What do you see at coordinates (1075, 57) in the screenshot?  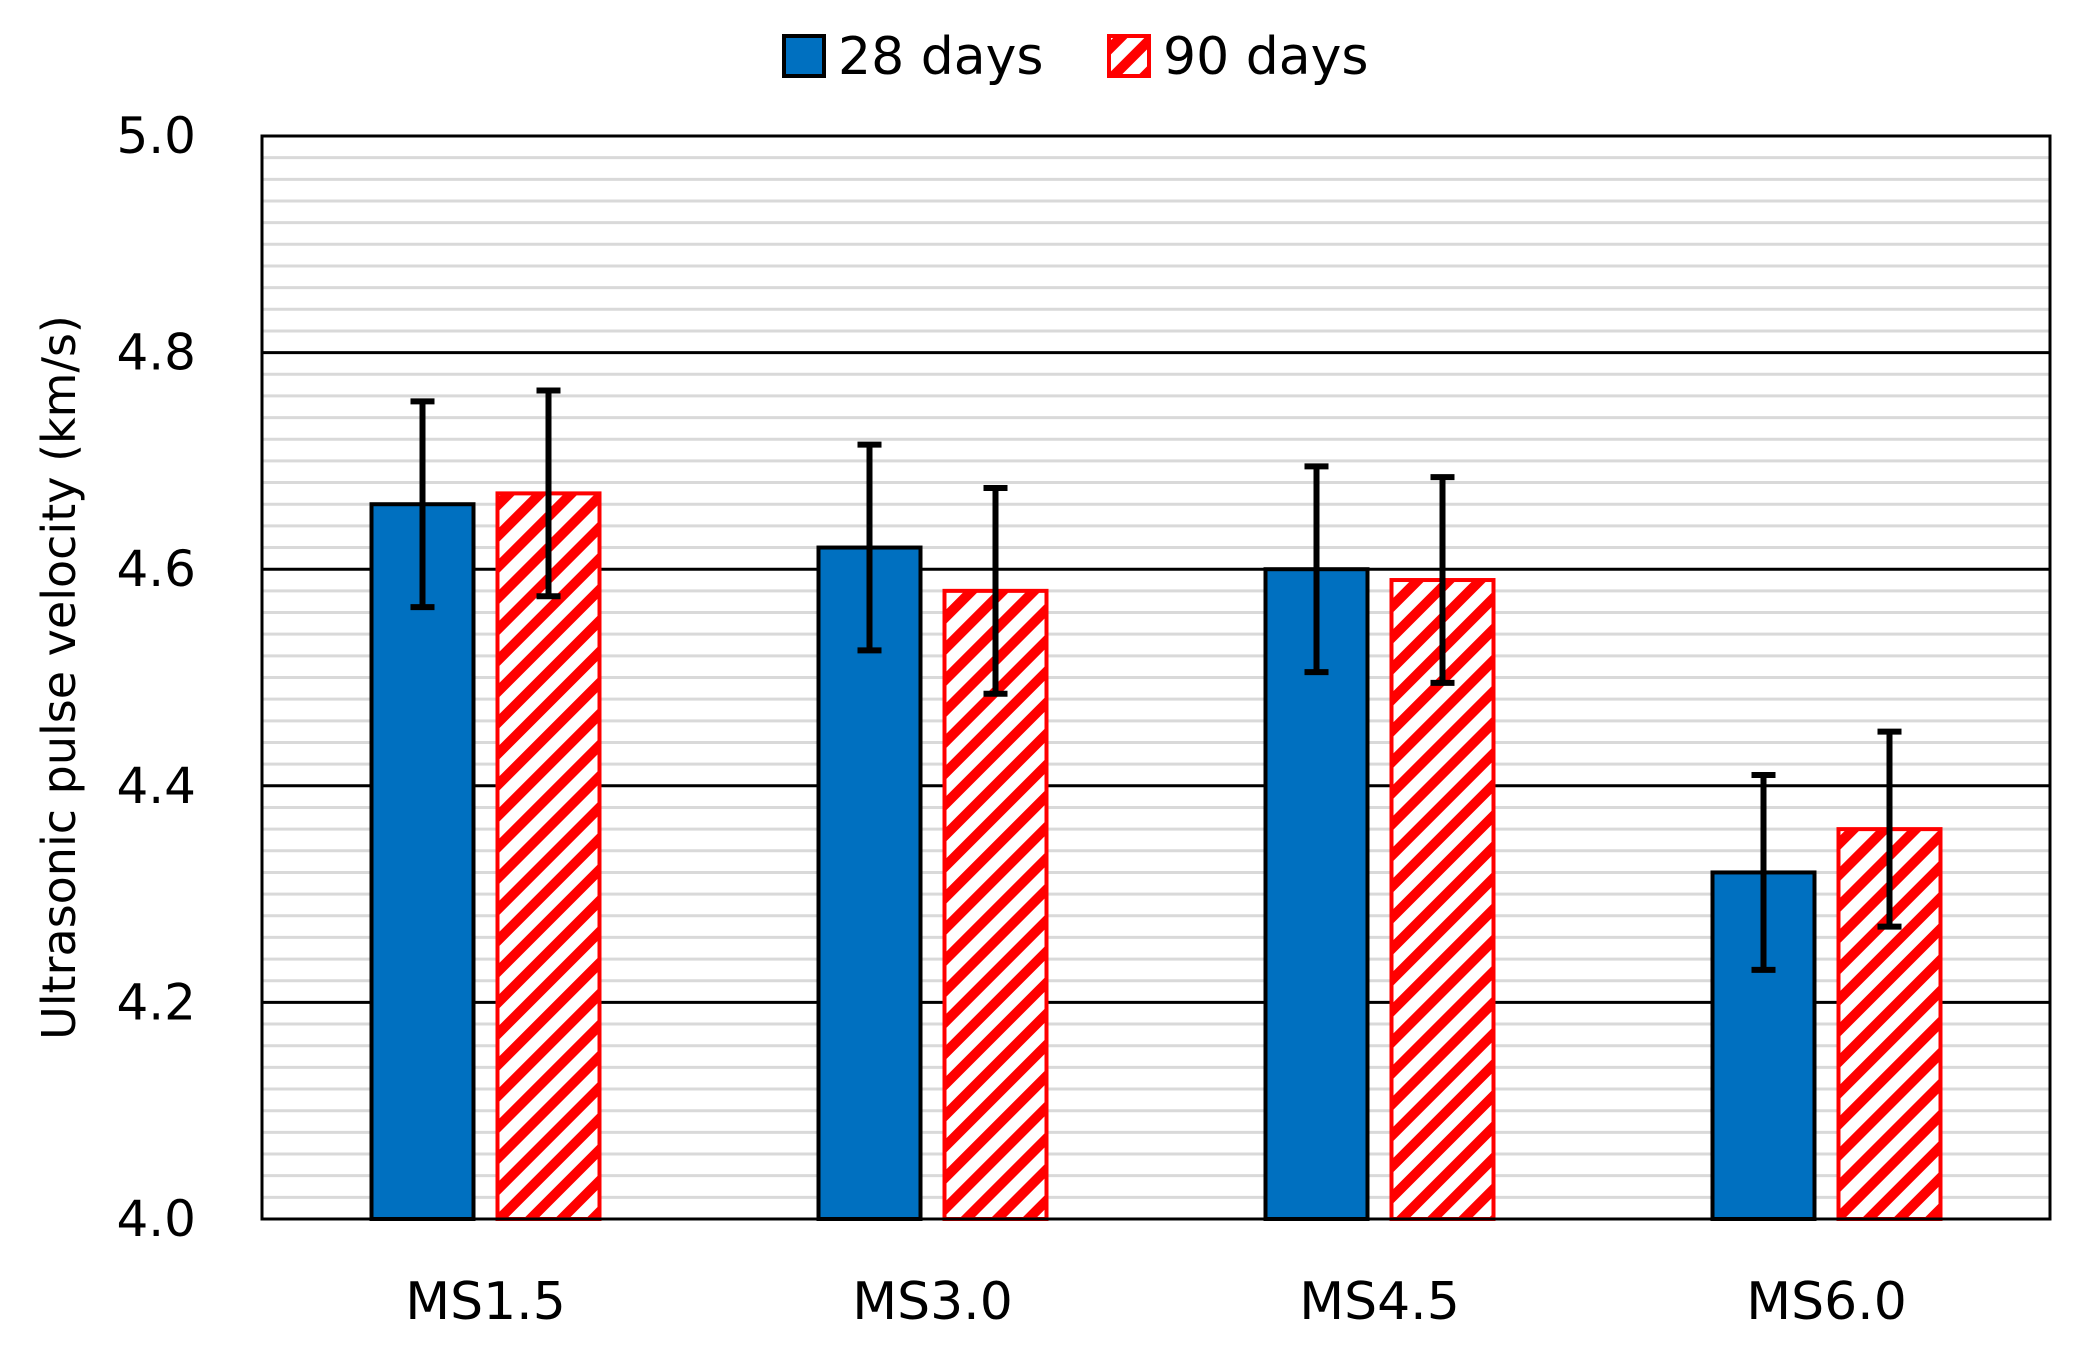 I see `legend: 28 days 90 days` at bounding box center [1075, 57].